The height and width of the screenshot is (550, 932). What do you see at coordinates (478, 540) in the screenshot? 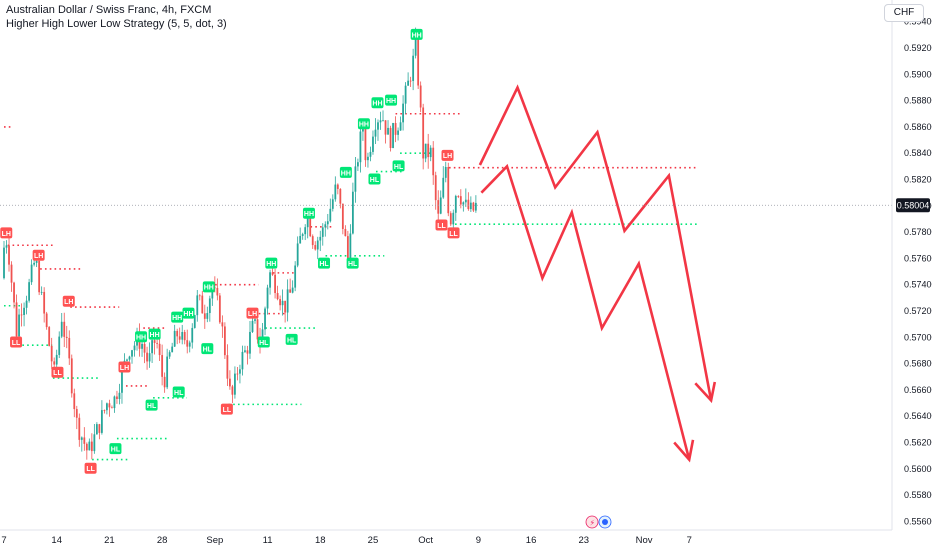
I see `time-tick-label: 9` at bounding box center [478, 540].